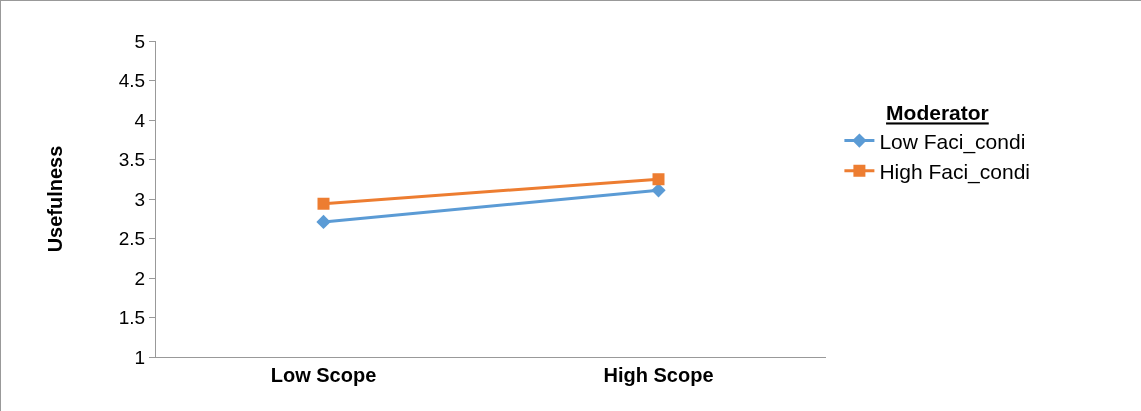 Image resolution: width=1141 pixels, height=411 pixels. I want to click on y-tick-label: 1.5, so click(132, 318).